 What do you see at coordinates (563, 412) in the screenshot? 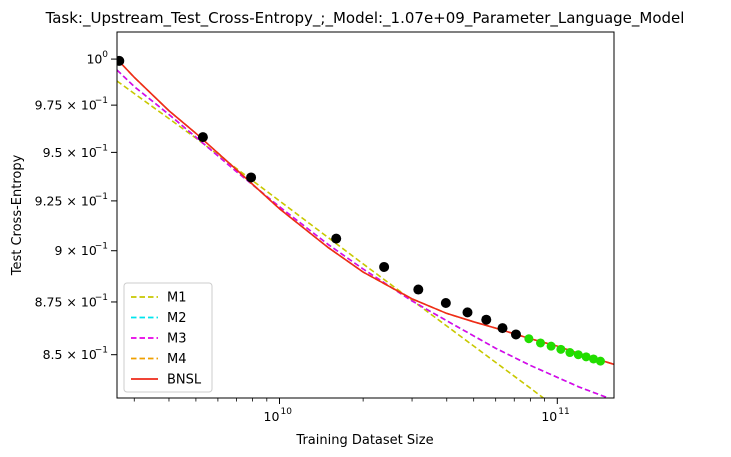
I see `x-tick-exponent: 11` at bounding box center [563, 412].